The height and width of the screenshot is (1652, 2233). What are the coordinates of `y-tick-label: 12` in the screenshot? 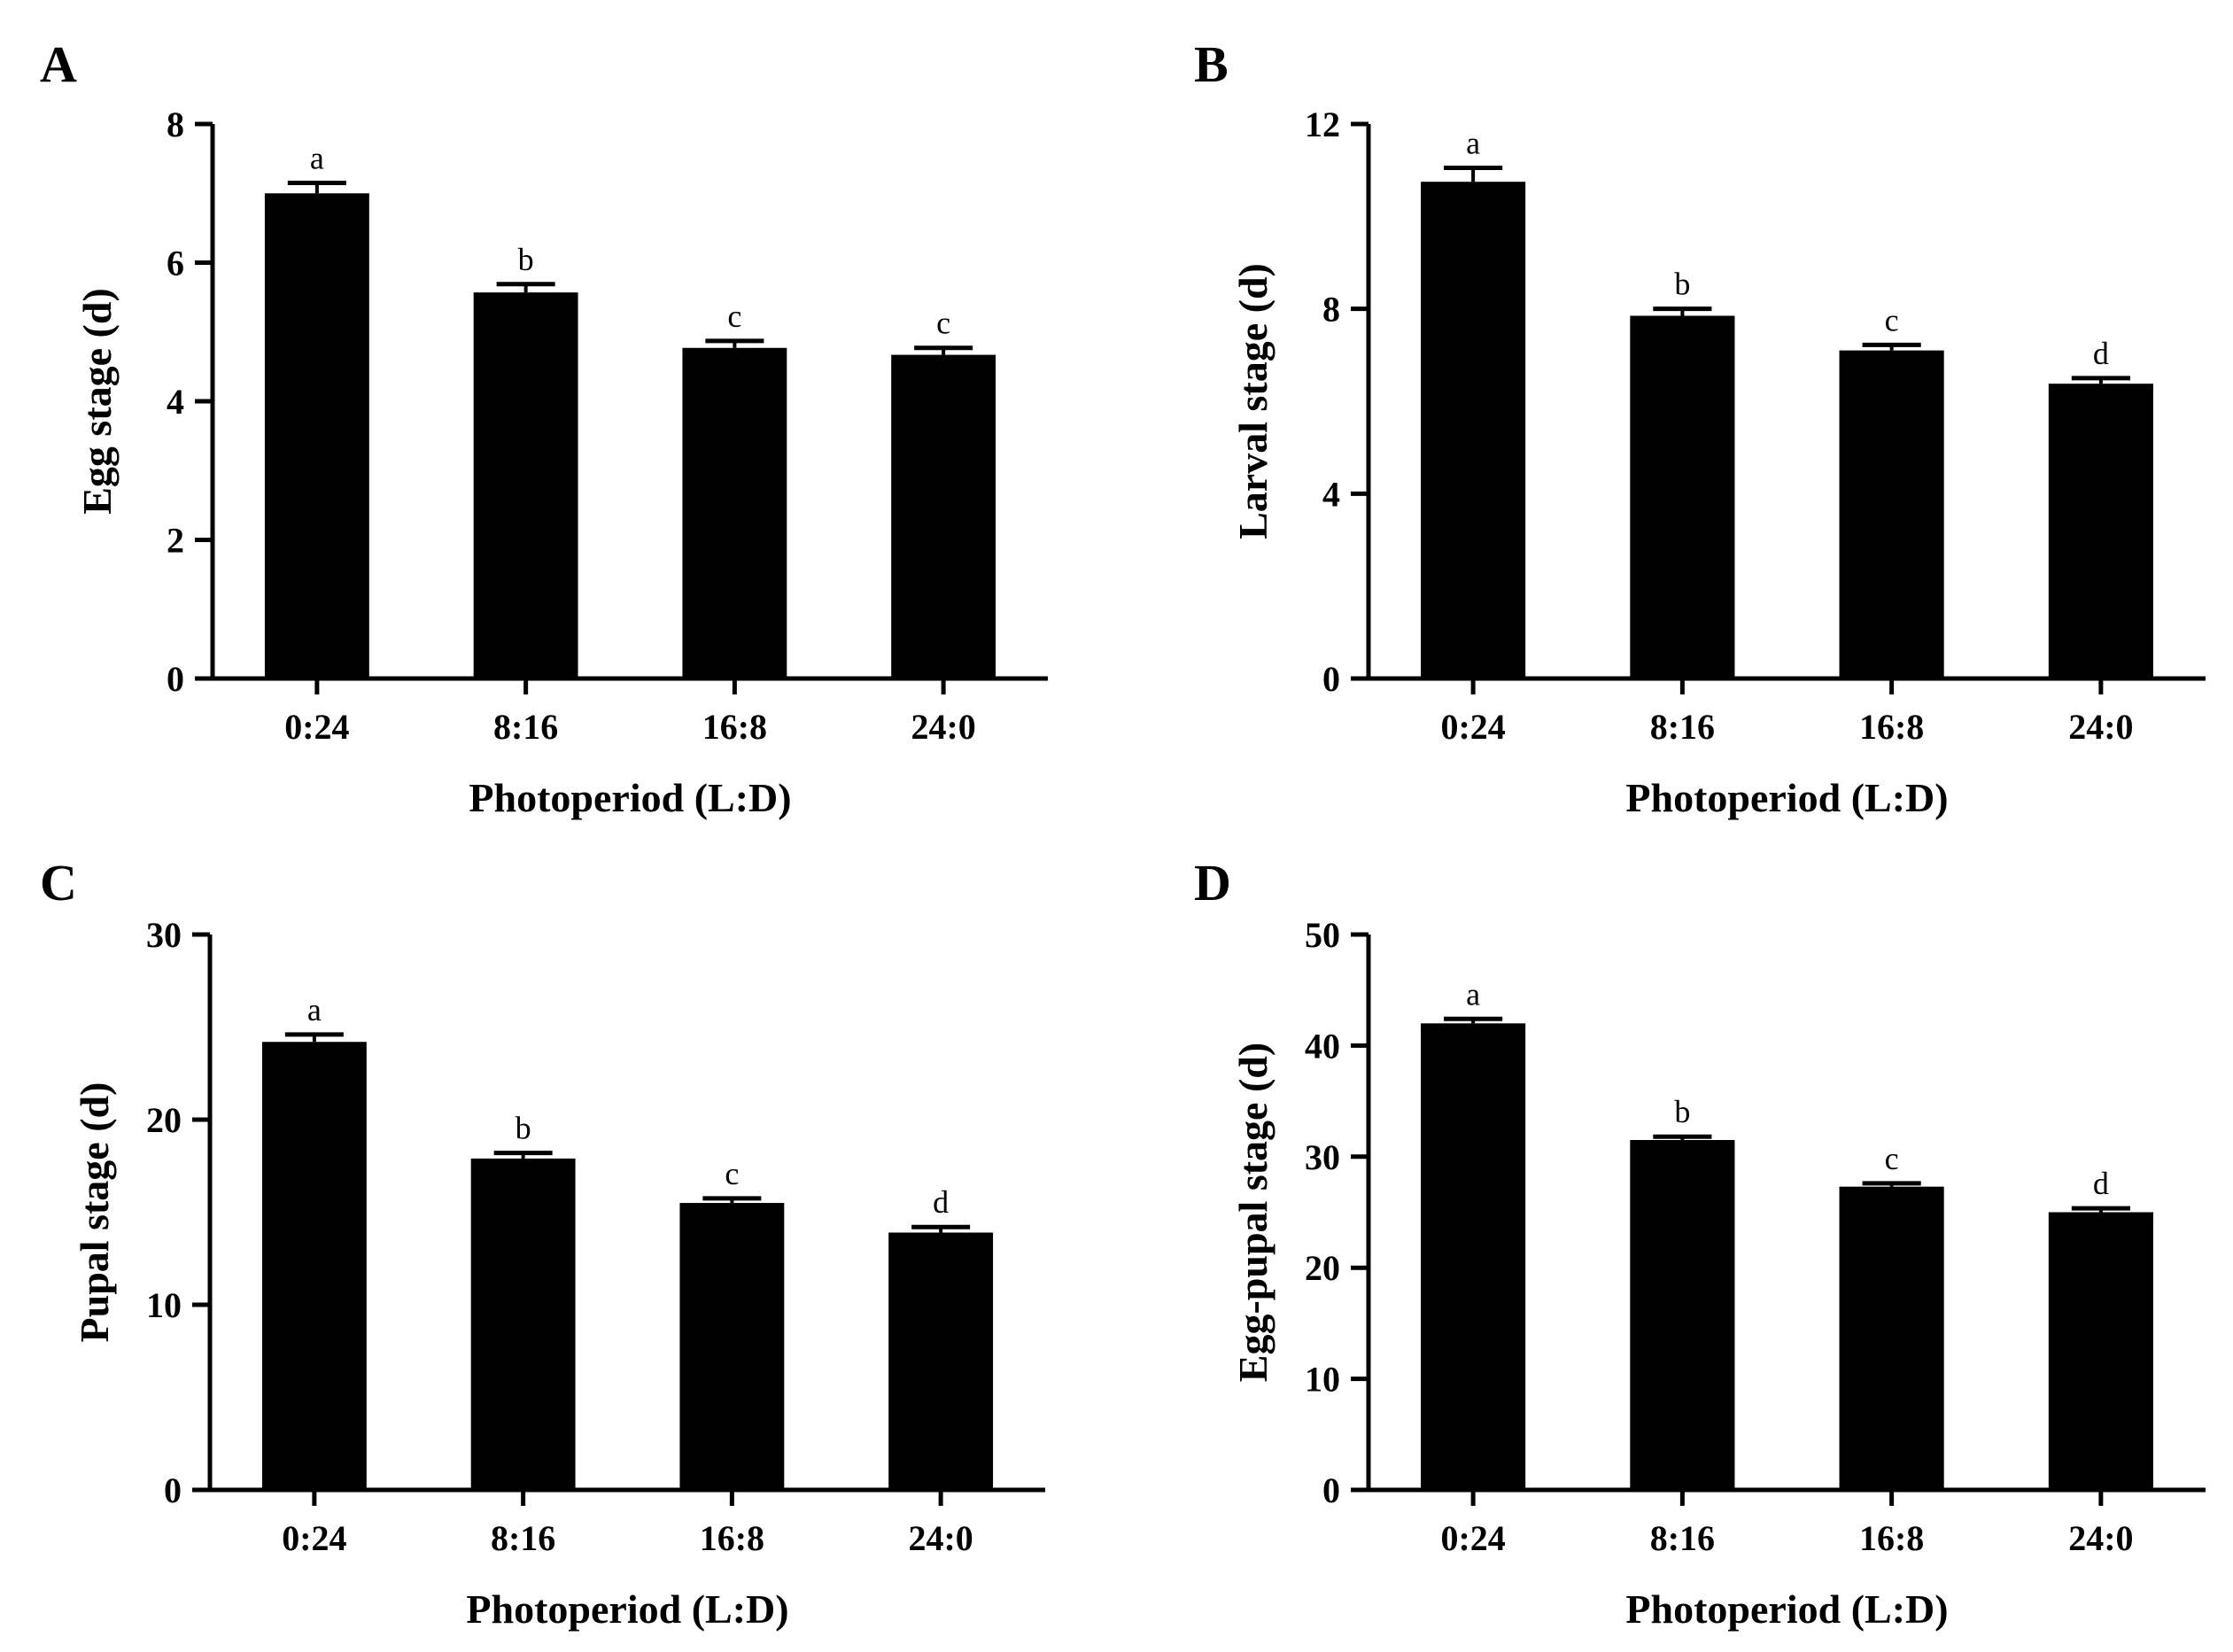 It's located at (1322, 124).